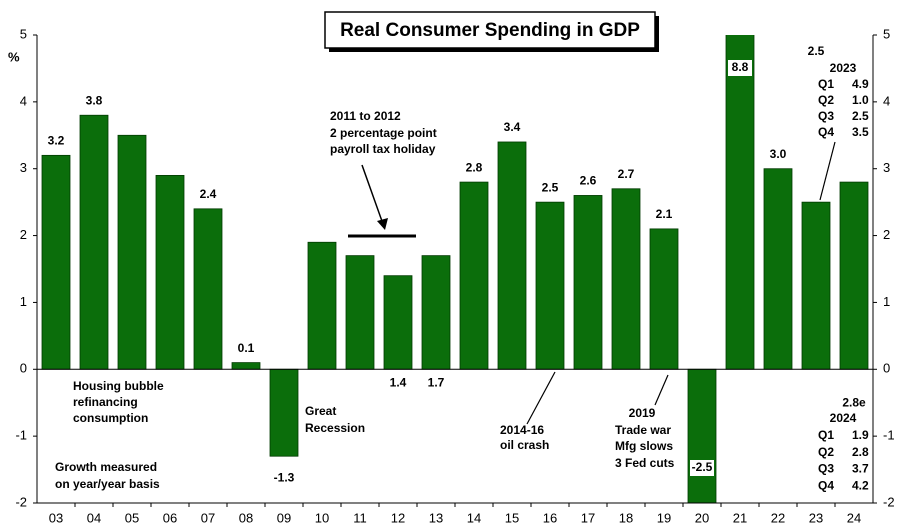 This screenshot has width=906, height=525. Describe the element at coordinates (23, 368) in the screenshot. I see `y-tick-label: 0` at that location.